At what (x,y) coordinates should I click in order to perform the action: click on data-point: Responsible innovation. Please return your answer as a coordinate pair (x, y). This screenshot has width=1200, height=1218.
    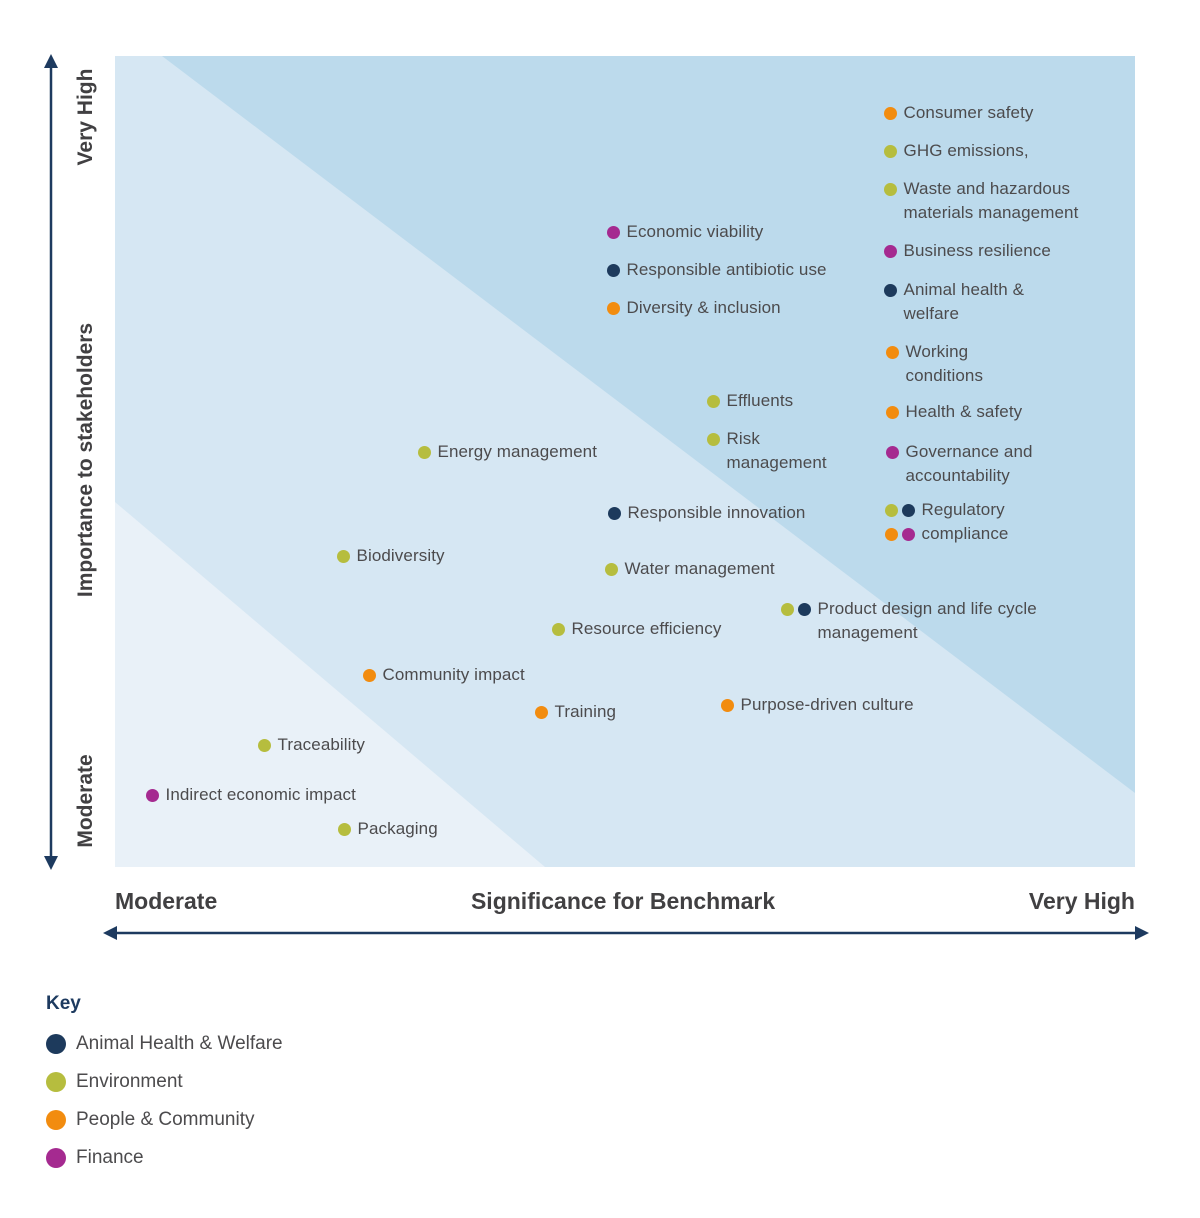
    Looking at the image, I should click on (706, 513).